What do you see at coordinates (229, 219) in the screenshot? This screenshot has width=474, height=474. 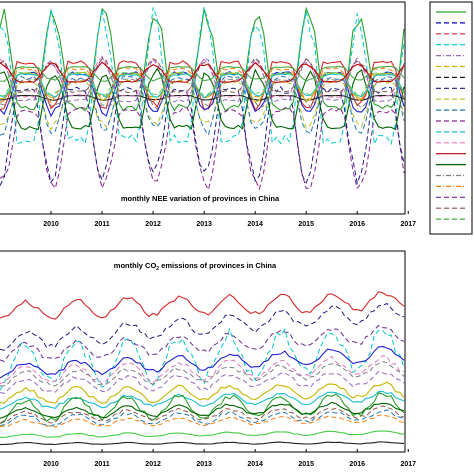 I see `nee-x-axis: 2010 2011 2012 2013 2014 2015 2016 2017` at bounding box center [229, 219].